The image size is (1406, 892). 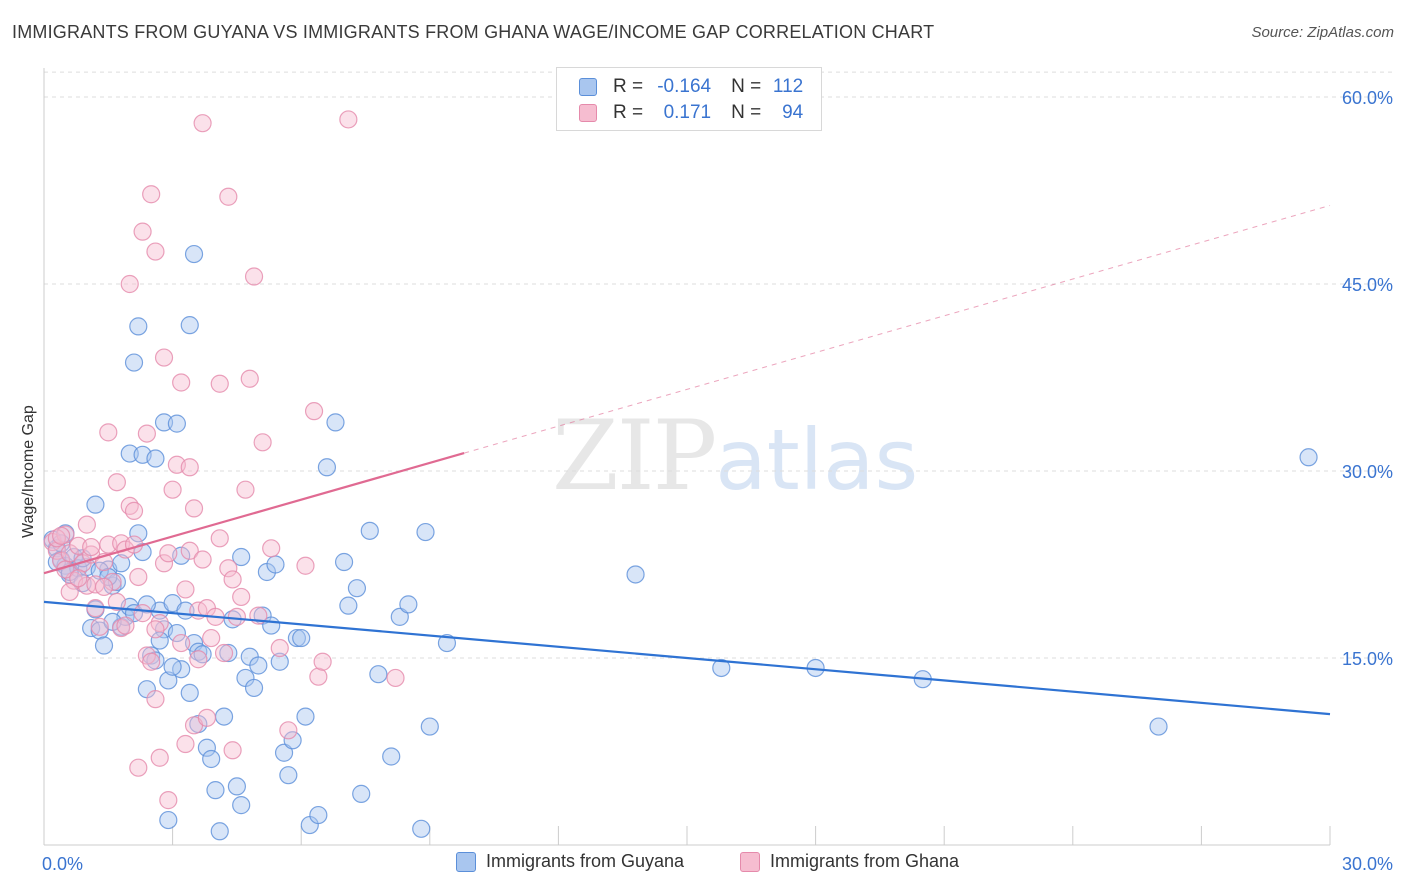 What do you see at coordinates (788, 86) in the screenshot?
I see `legend-n-value-guyana: 112` at bounding box center [788, 86].